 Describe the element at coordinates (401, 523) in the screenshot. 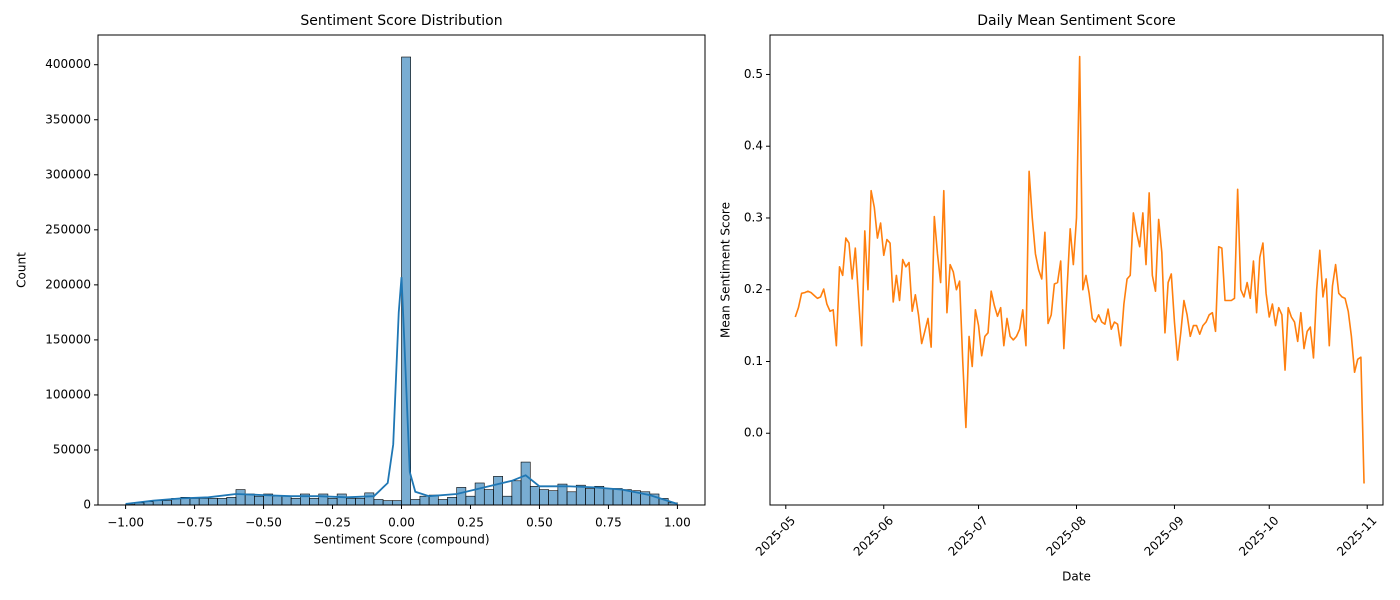

I see `x-tick-label: 0.00` at that location.